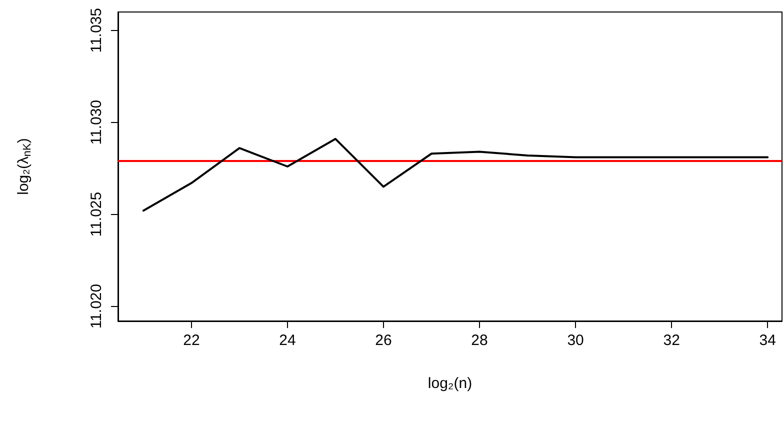  What do you see at coordinates (767, 340) in the screenshot?
I see `x-tick-label: 34` at bounding box center [767, 340].